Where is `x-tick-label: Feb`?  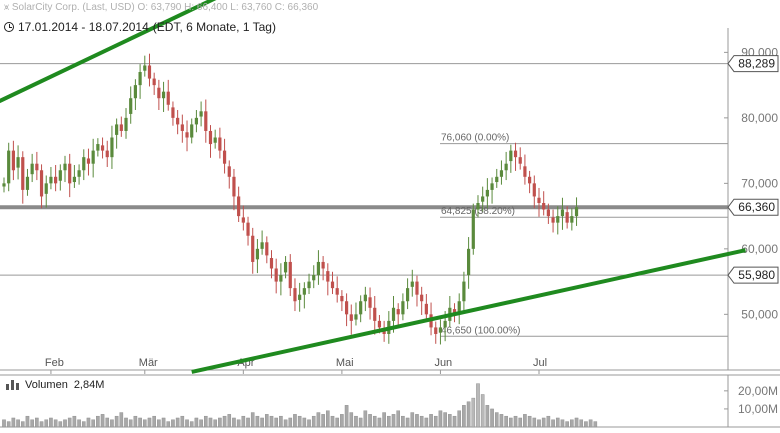
x-tick-label: Feb is located at coordinates (54, 363).